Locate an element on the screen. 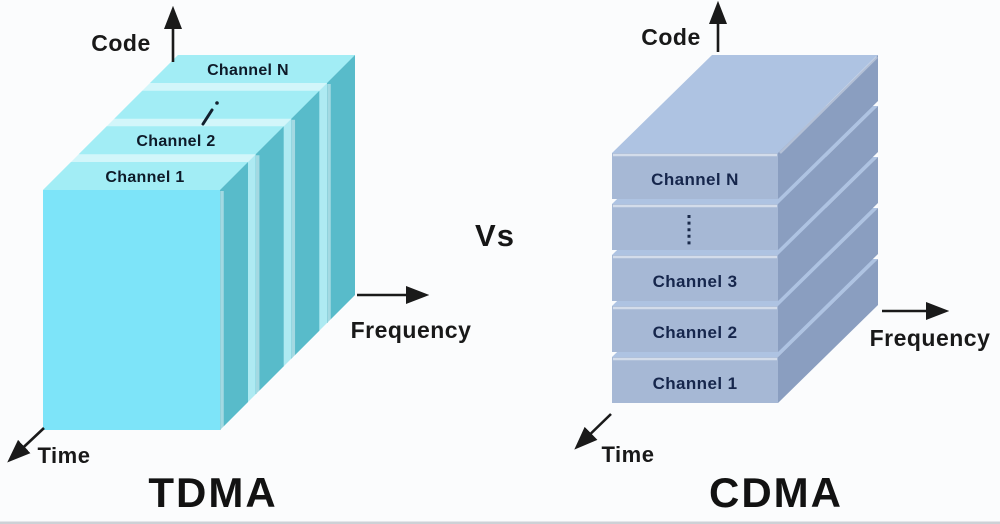 The height and width of the screenshot is (524, 1000). tdma-channel-2-label: Channel 2 is located at coordinates (175, 141).